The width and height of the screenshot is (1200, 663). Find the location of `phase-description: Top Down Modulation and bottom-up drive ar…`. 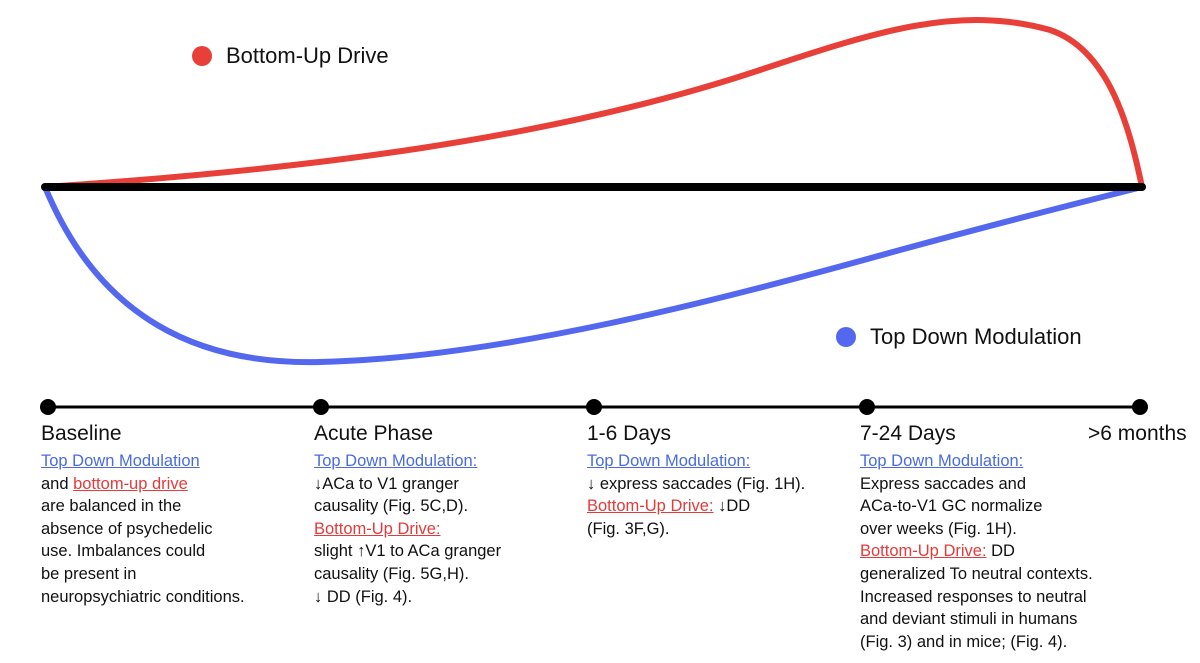

phase-description: Top Down Modulation and bottom-up drive ar… is located at coordinates (143, 529).